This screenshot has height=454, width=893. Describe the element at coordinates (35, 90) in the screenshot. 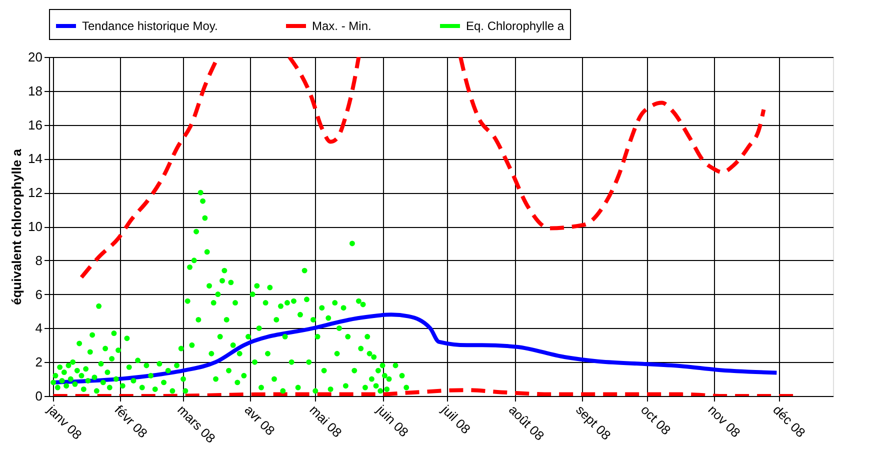

I see `y-tick-label: 18` at that location.